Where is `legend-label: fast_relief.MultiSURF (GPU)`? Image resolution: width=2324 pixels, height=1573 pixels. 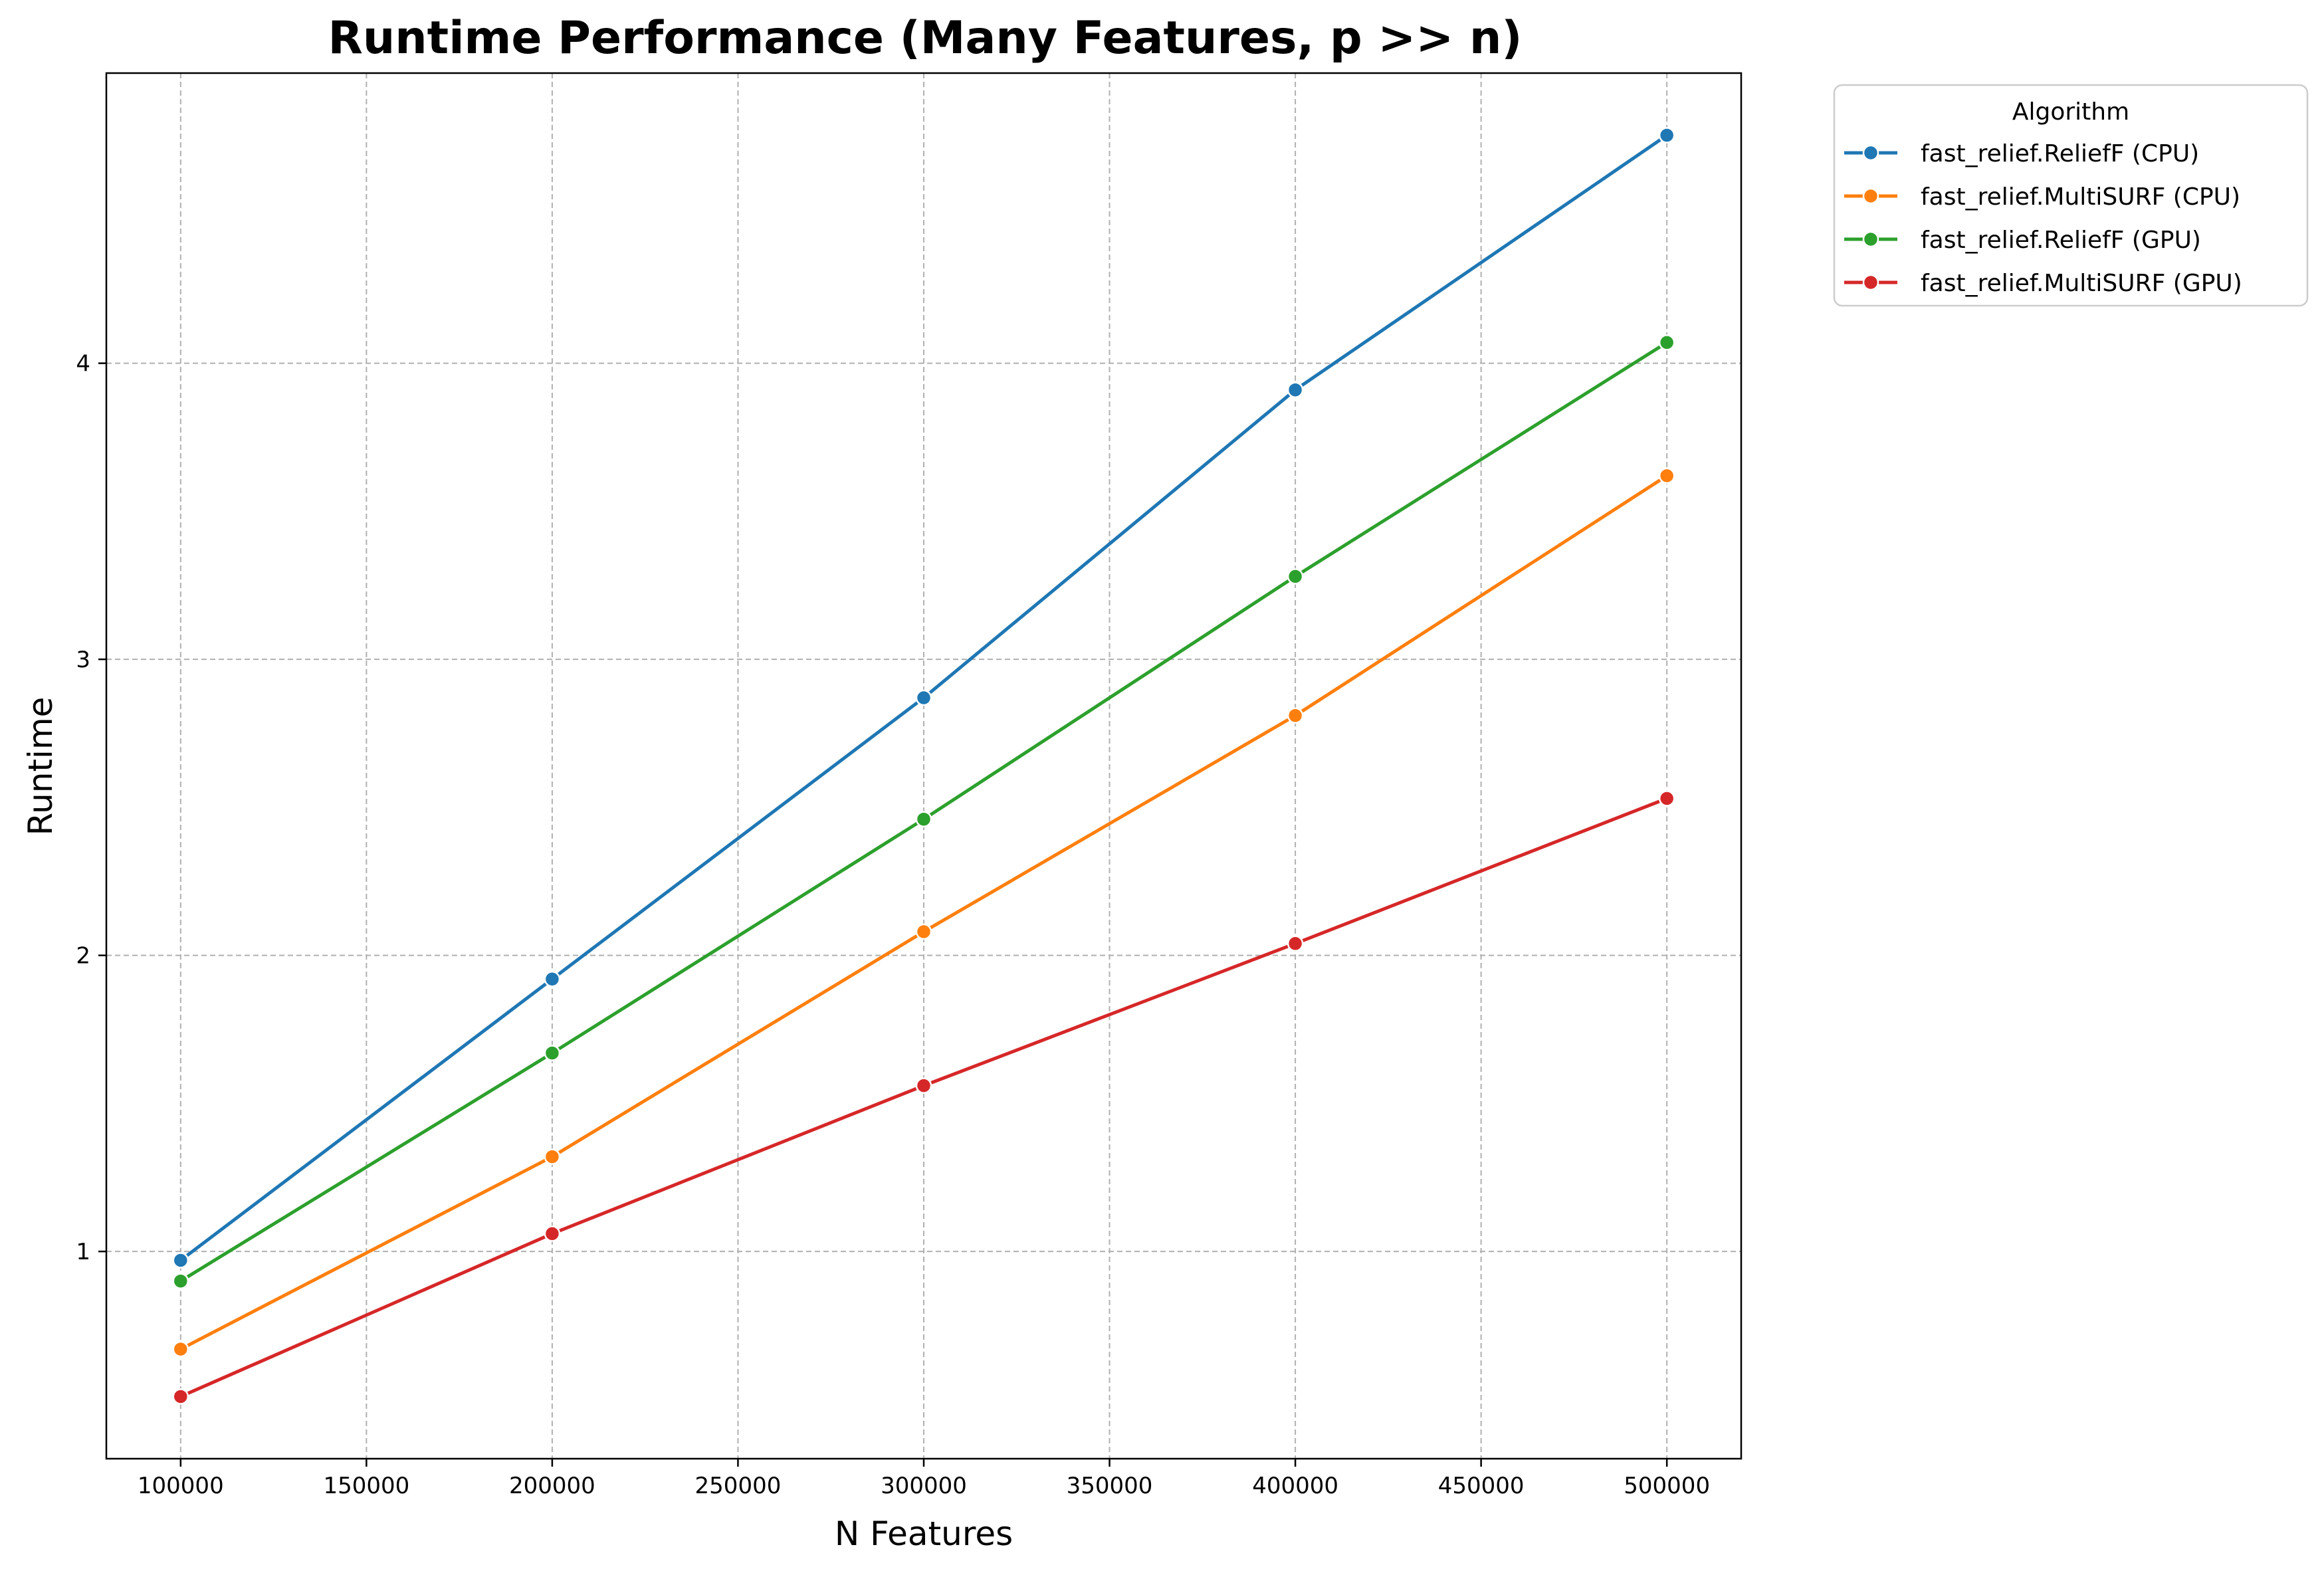
legend-label: fast_relief.MultiSURF (GPU) is located at coordinates (2081, 283).